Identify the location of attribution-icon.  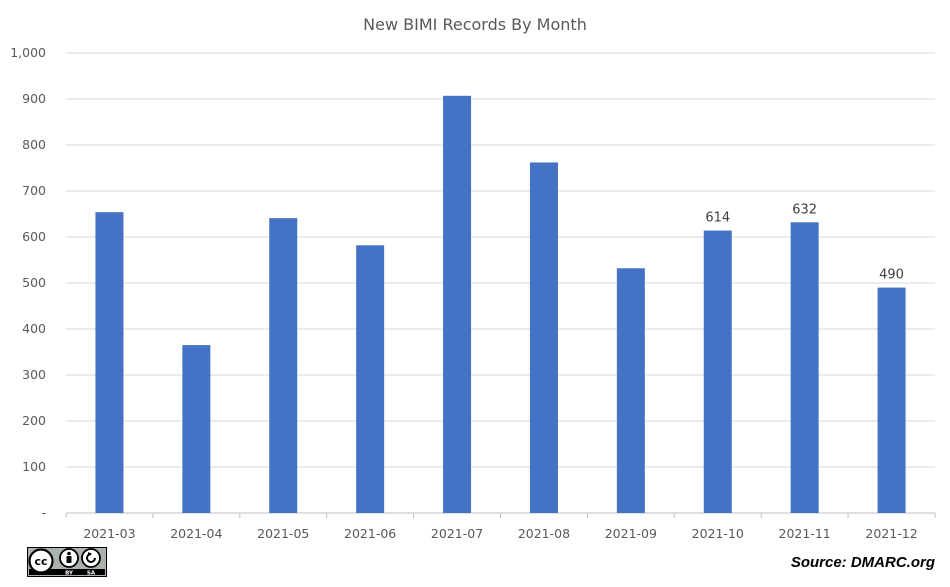
(69, 558).